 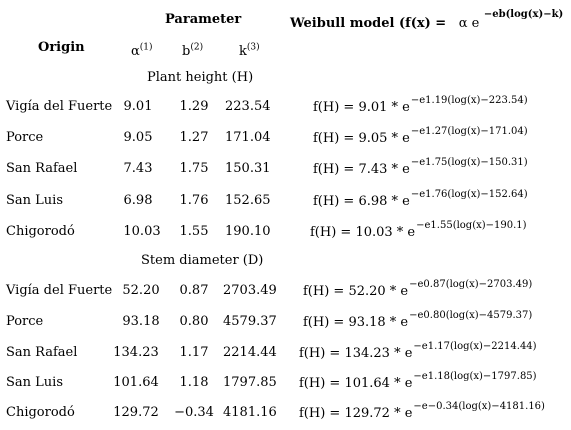 What do you see at coordinates (194, 412) in the screenshot?
I see `row-b: −0.34` at bounding box center [194, 412].